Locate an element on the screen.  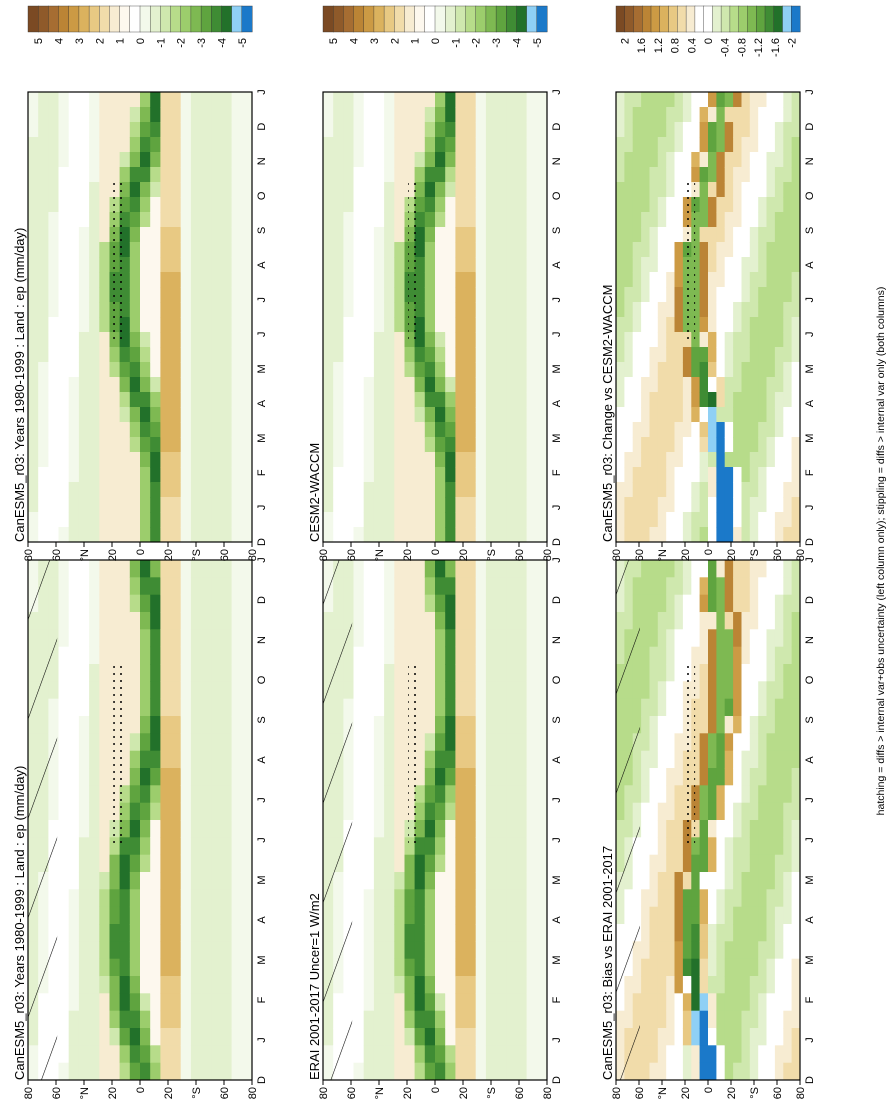
colorbar-swatch is located at coordinates (769, 19).